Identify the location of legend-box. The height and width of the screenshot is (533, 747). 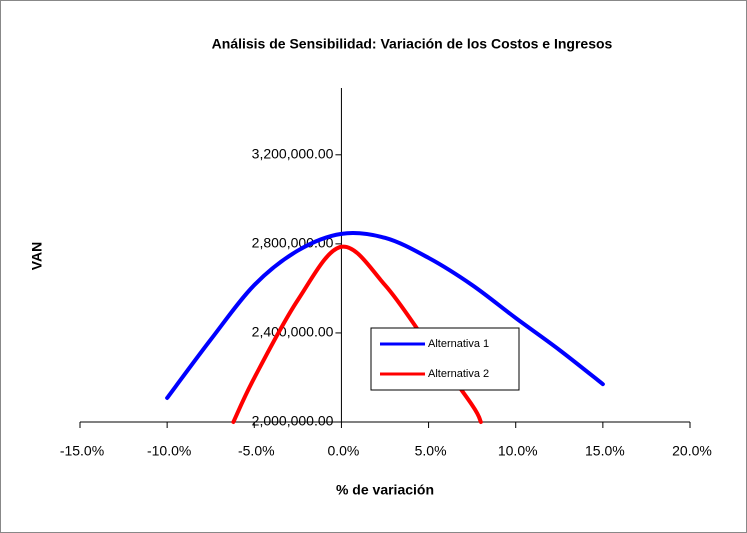
(445, 359).